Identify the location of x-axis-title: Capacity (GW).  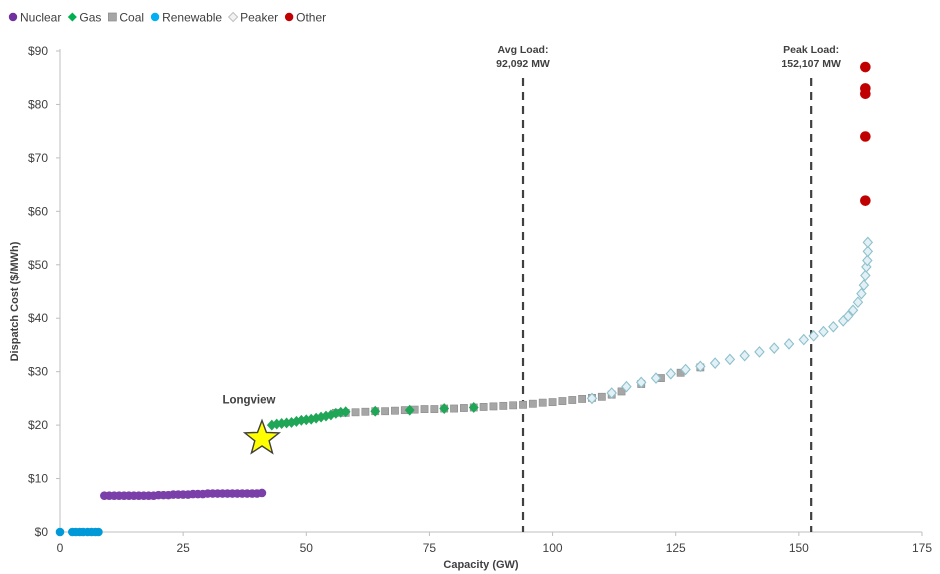
(481, 565).